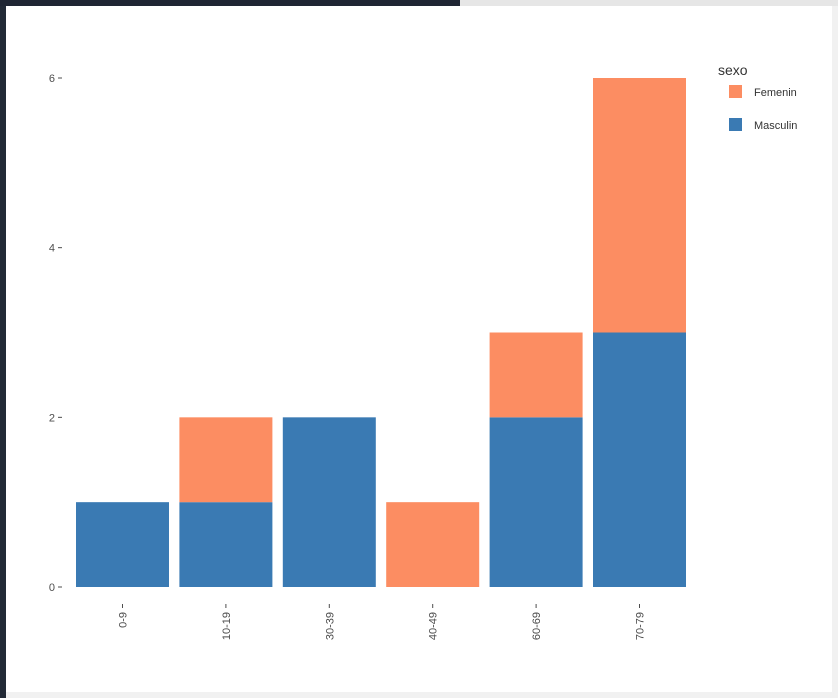  I want to click on x-axis: 0-9 10-19 30-39 40-49 60-69 70-79, so click(382, 622).